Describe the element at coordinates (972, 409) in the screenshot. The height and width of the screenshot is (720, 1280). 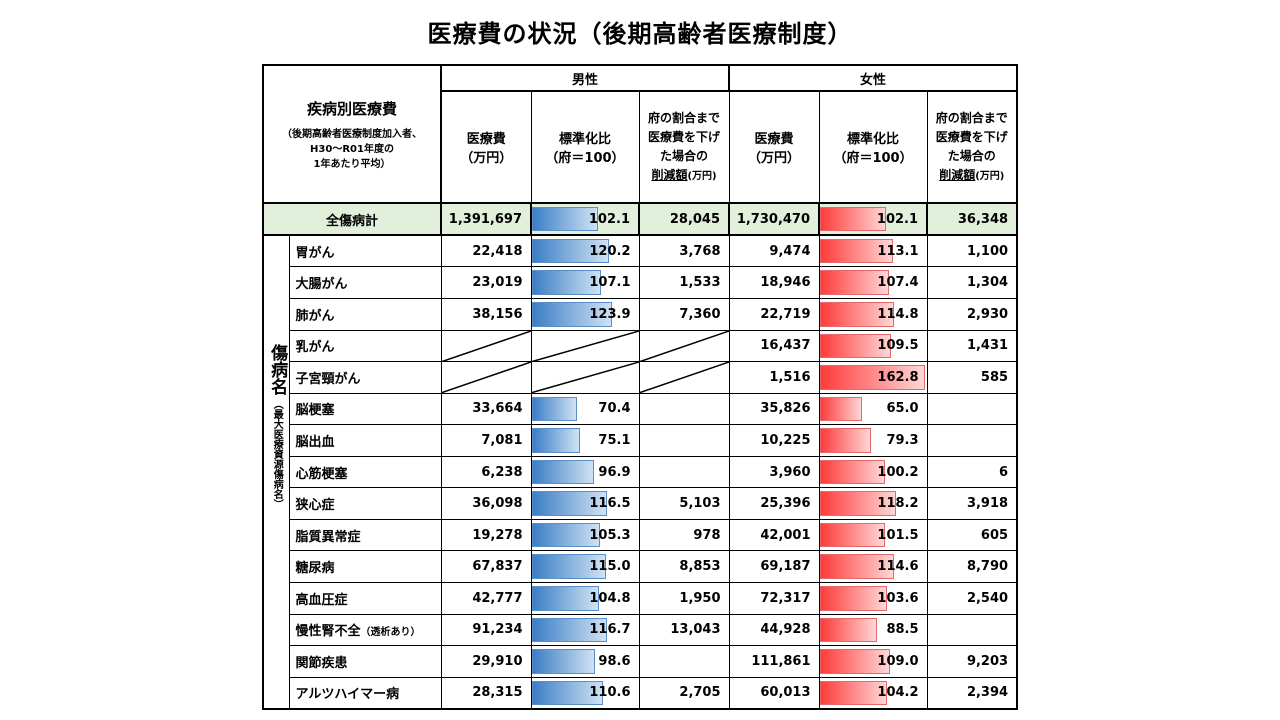
I see `female-reduction` at that location.